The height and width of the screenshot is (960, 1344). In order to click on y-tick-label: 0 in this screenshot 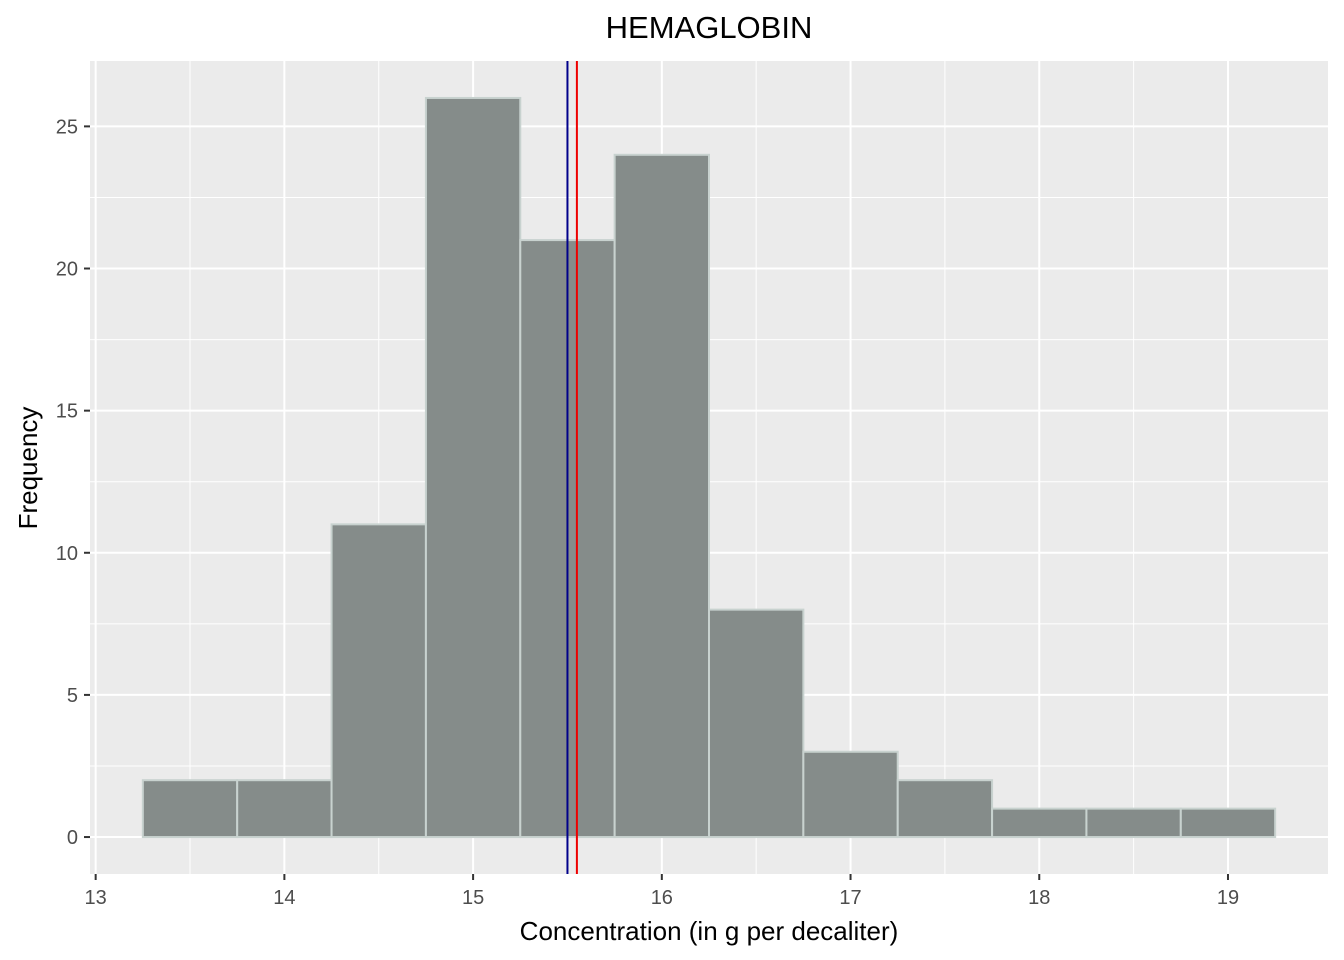, I will do `click(72, 838)`.